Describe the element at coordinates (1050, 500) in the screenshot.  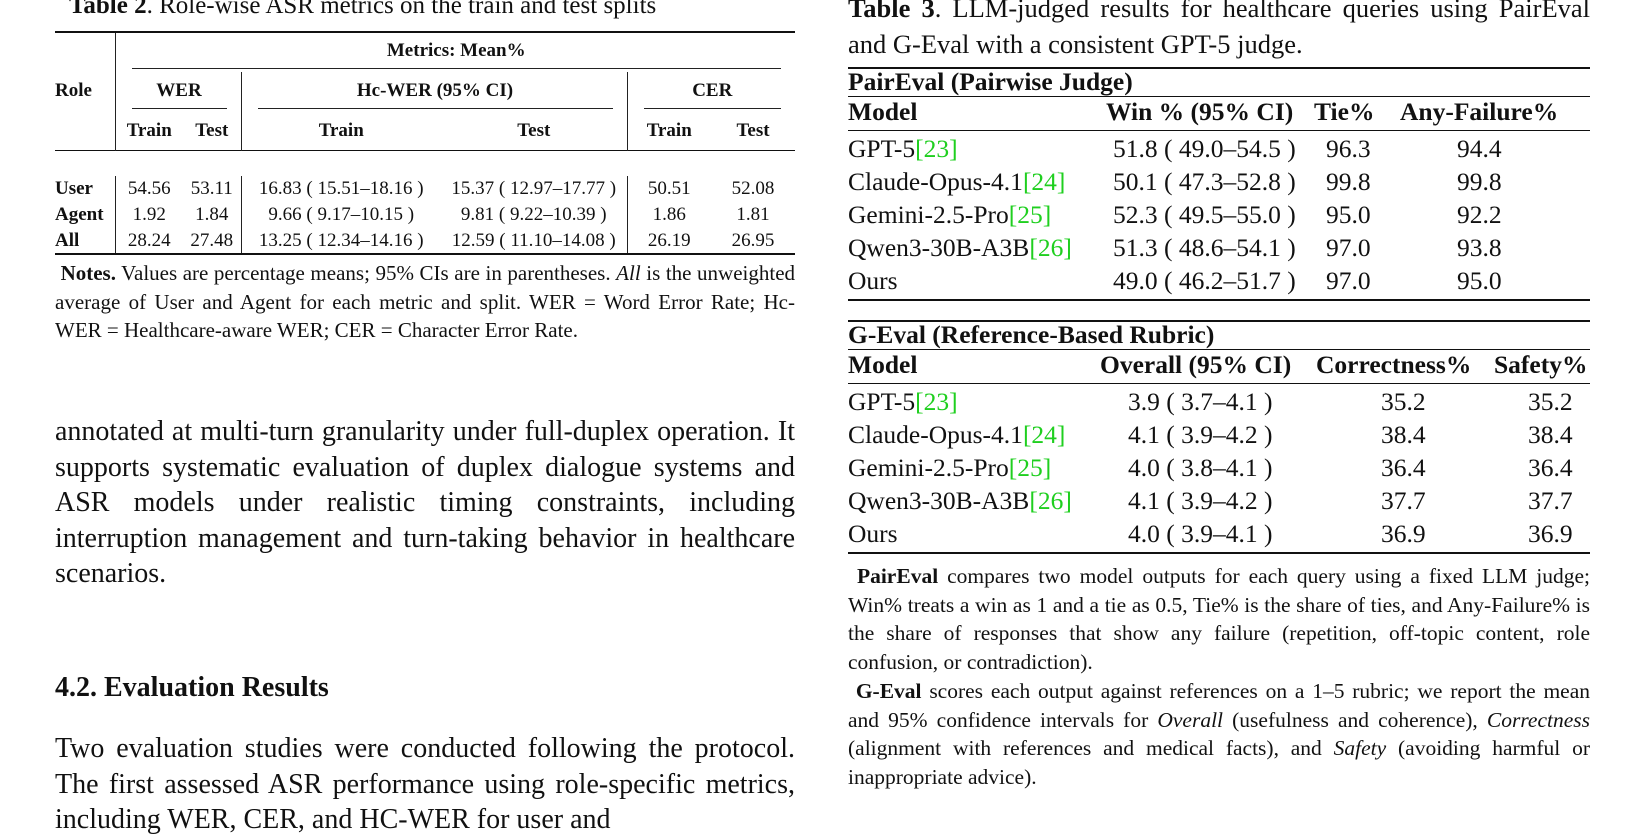
I see `geval-citation-link: [26]` at that location.